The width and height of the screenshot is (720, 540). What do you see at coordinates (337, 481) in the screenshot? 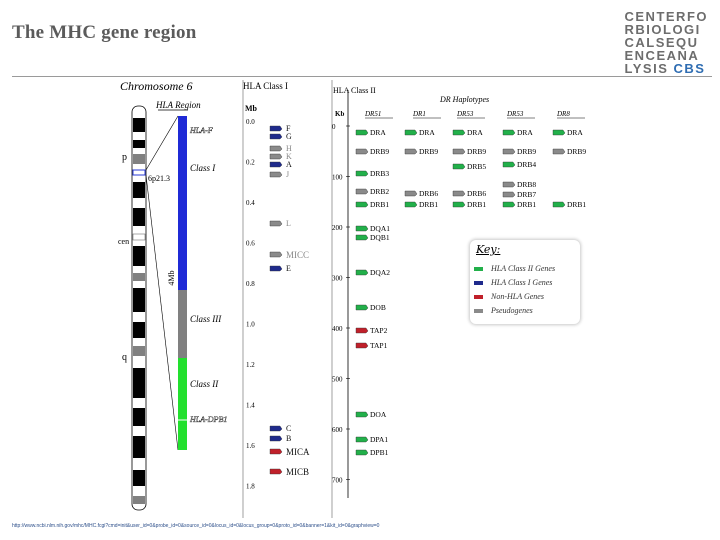
I see `class2-tick: 700` at bounding box center [337, 481].